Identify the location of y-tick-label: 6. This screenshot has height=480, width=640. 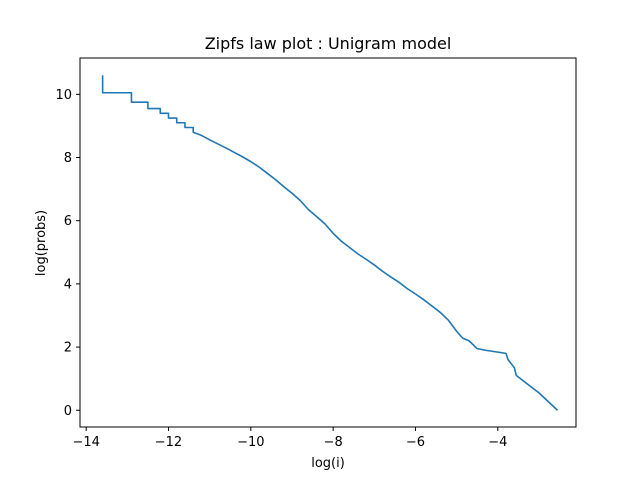
(68, 221).